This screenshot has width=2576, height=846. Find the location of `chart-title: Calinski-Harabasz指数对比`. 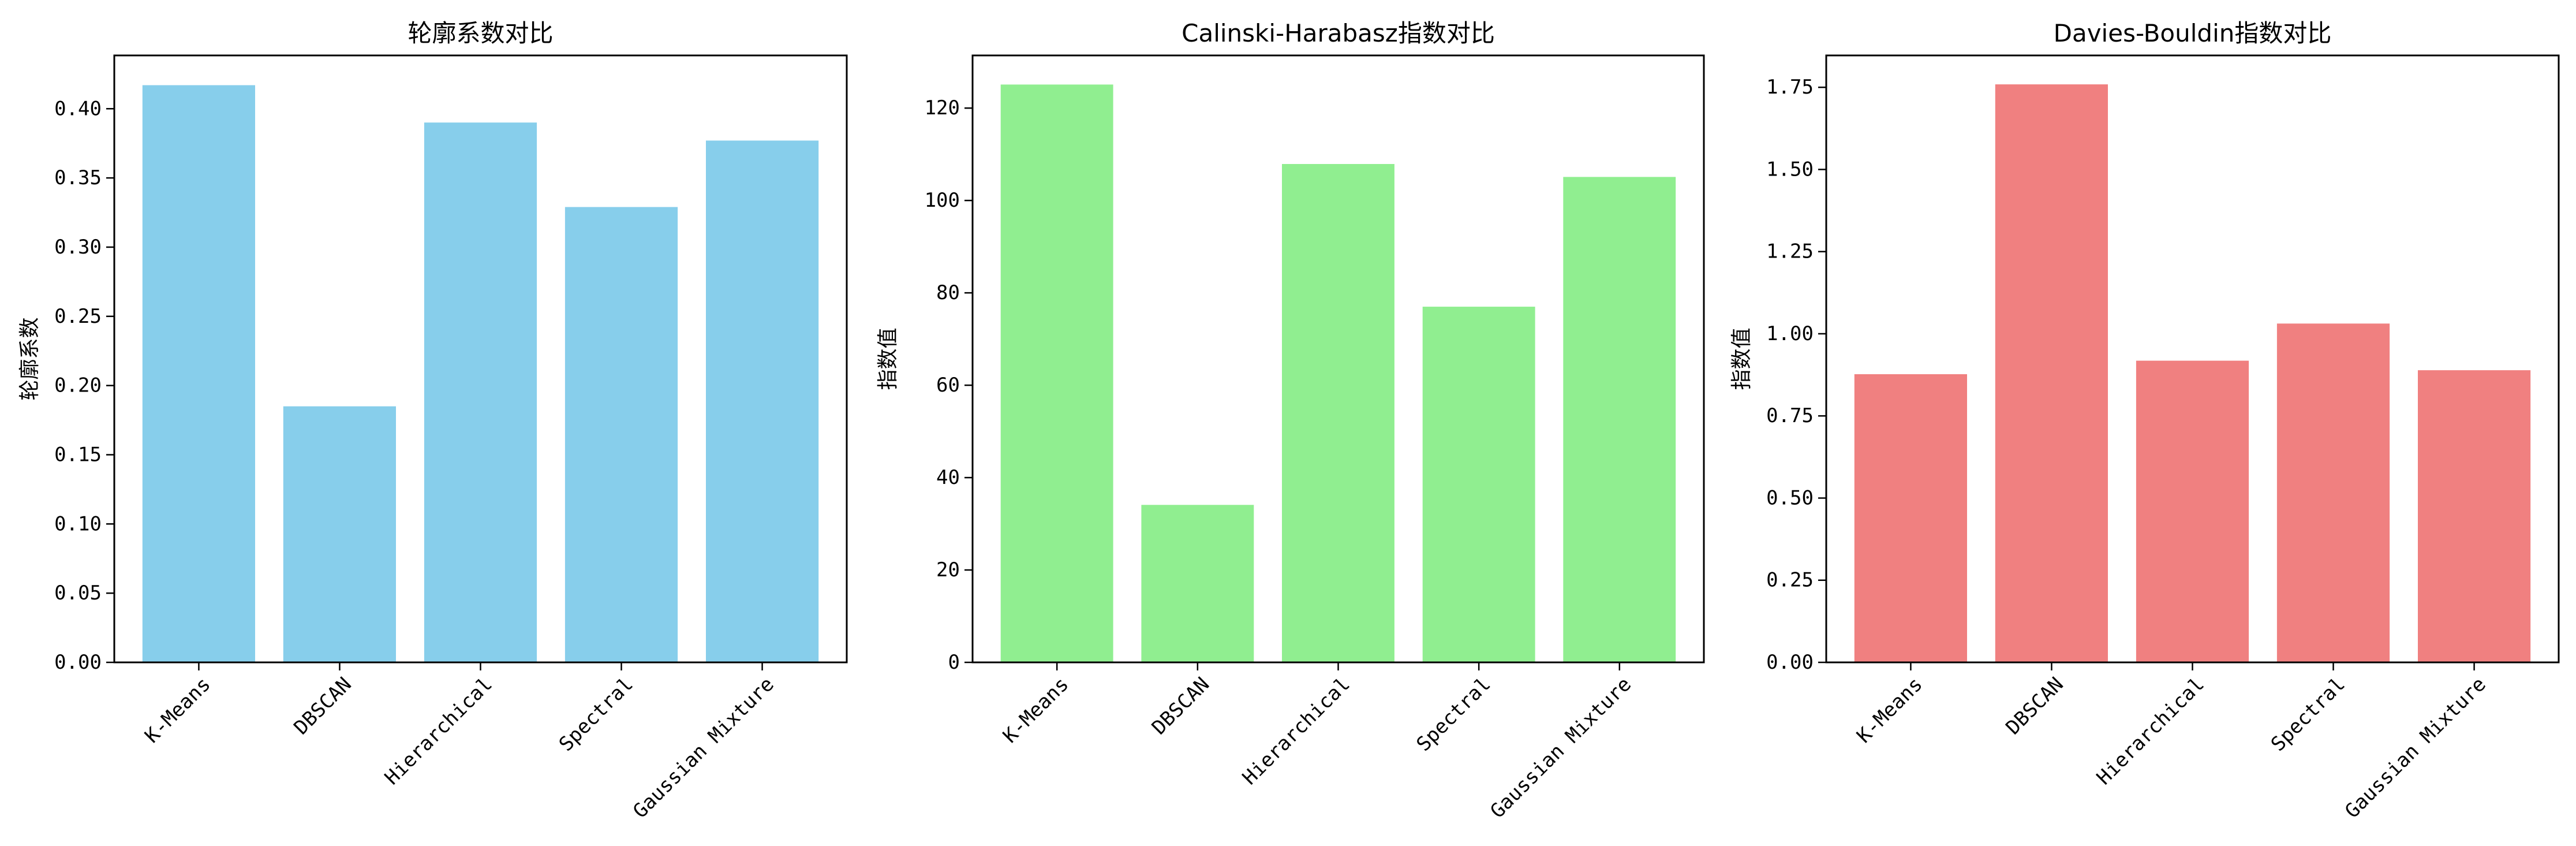

chart-title: Calinski-Harabasz指数对比 is located at coordinates (1338, 33).